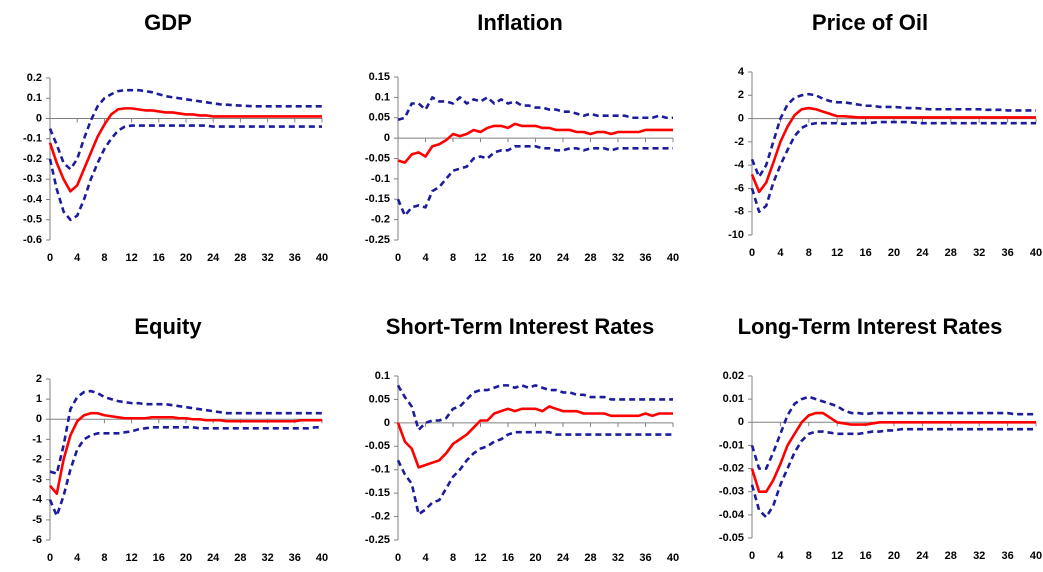 The width and height of the screenshot is (1043, 572). Describe the element at coordinates (739, 212) in the screenshot. I see `y-tick-label: -8` at that location.